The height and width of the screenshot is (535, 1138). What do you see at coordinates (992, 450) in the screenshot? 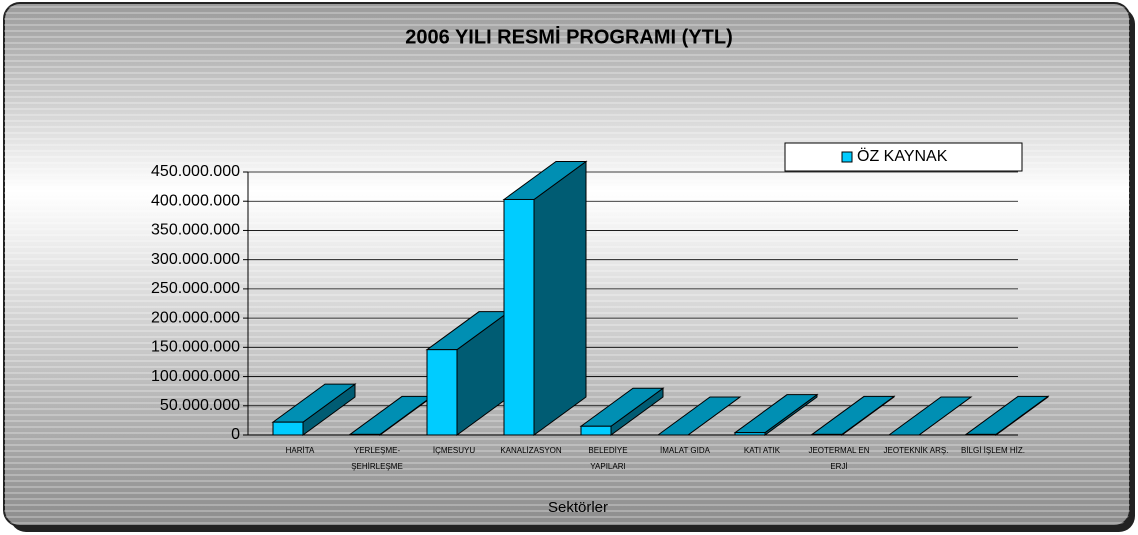
I see `x-tick-label: BİLGİ İŞLEM HİZ.` at bounding box center [992, 450].